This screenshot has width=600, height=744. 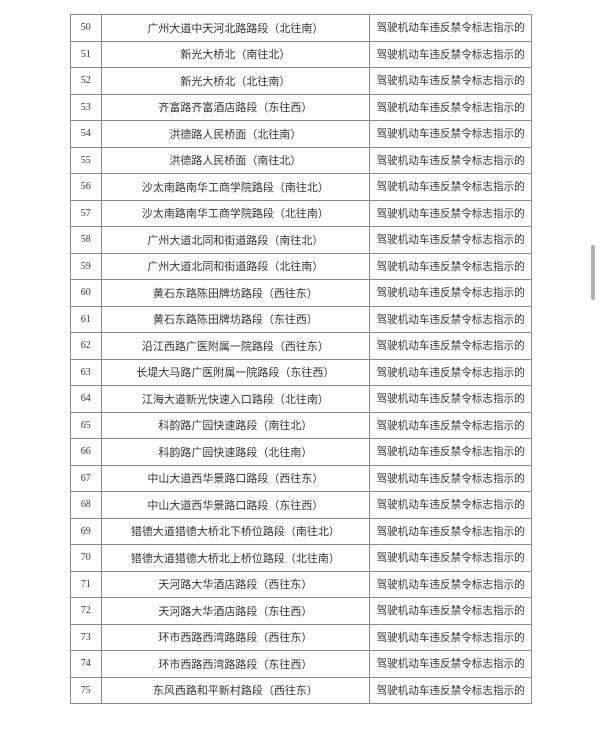 I want to click on table-row: 74 环市西路西湾路路段（东往西） 驾驶机动车违反禁令标志指示的, so click(x=301, y=664).